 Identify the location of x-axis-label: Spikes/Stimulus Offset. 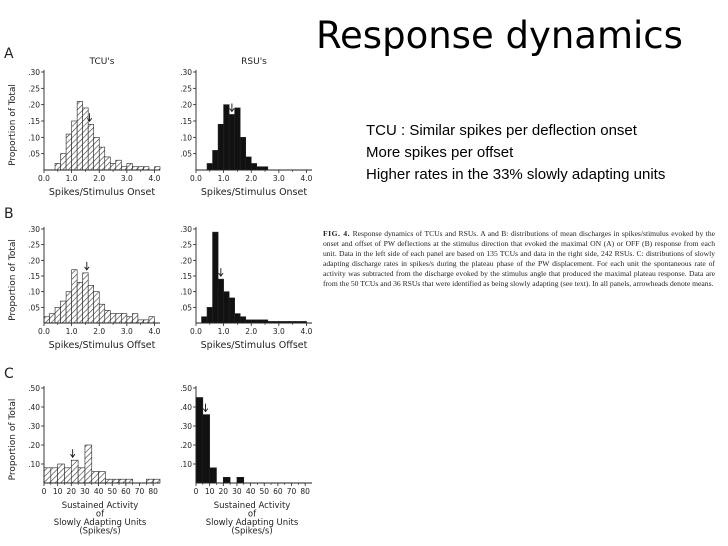
(254, 345).